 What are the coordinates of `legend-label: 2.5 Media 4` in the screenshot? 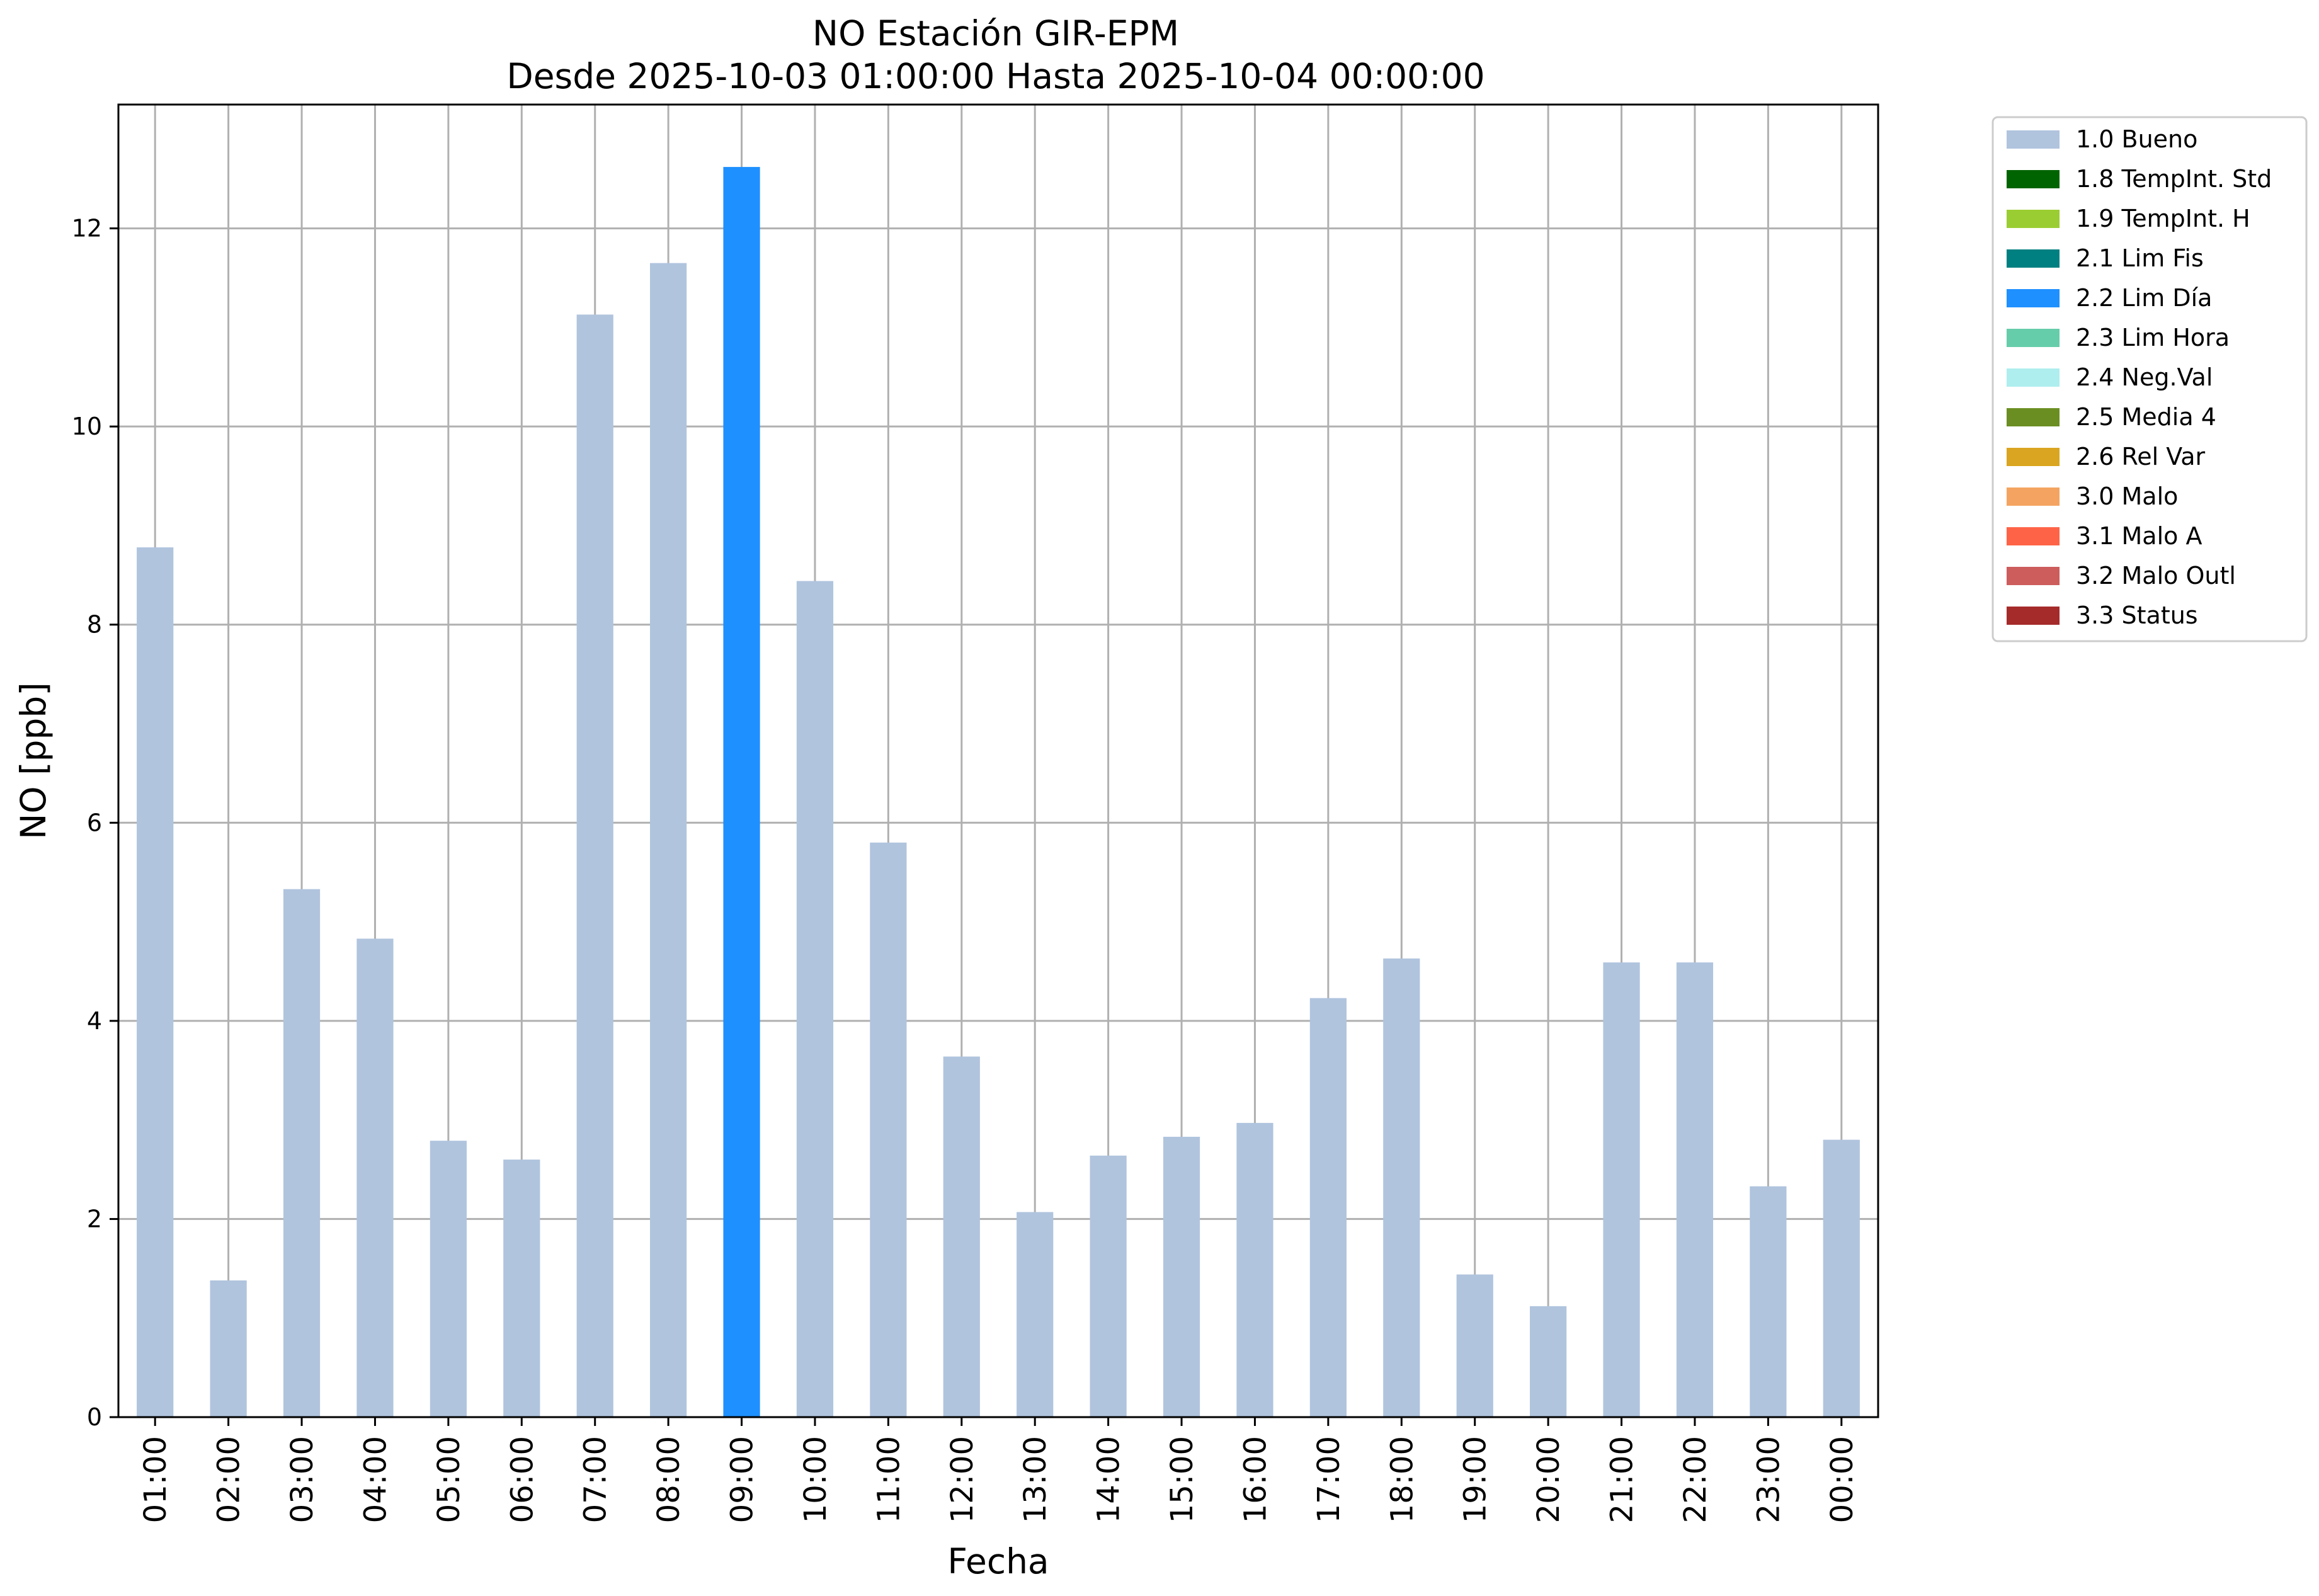 It's located at (2146, 417).